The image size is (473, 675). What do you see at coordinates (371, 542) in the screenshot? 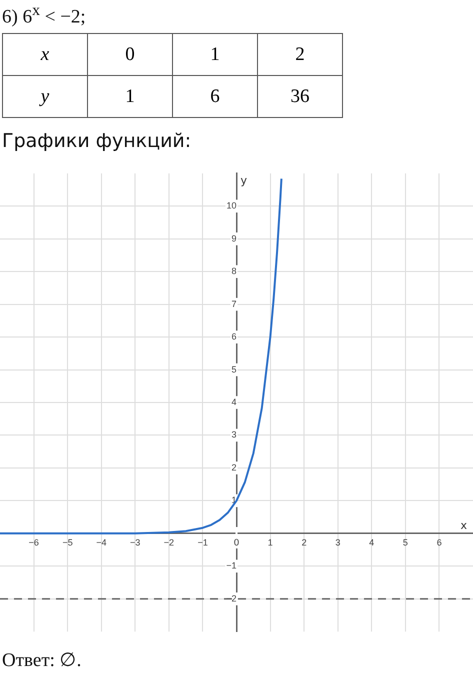
I see `x-tick-label: 4` at bounding box center [371, 542].